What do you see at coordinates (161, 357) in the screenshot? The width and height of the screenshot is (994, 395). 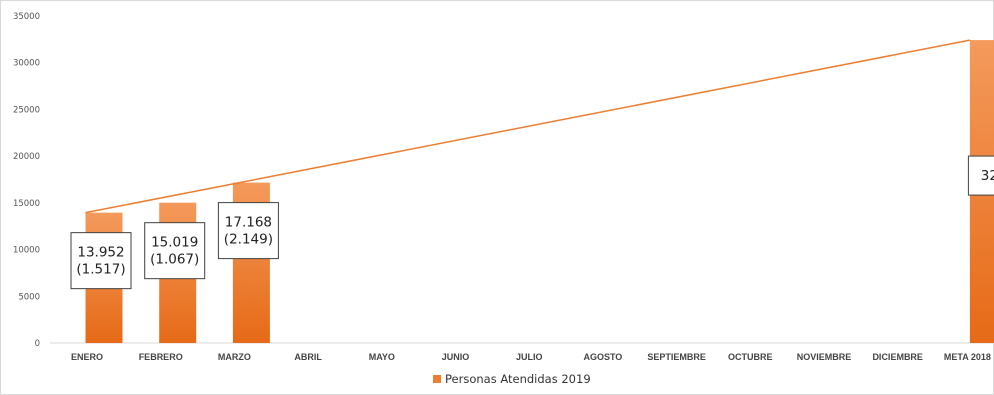 I see `x-tick-label: FEBRERO` at bounding box center [161, 357].